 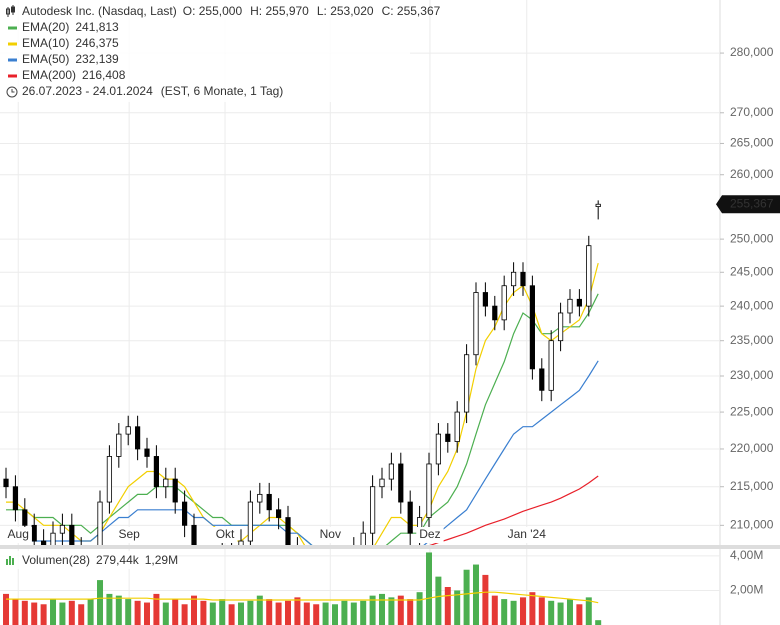 What do you see at coordinates (411, 11) in the screenshot?
I see `ohlc-label: C: 255,367` at bounding box center [411, 11].